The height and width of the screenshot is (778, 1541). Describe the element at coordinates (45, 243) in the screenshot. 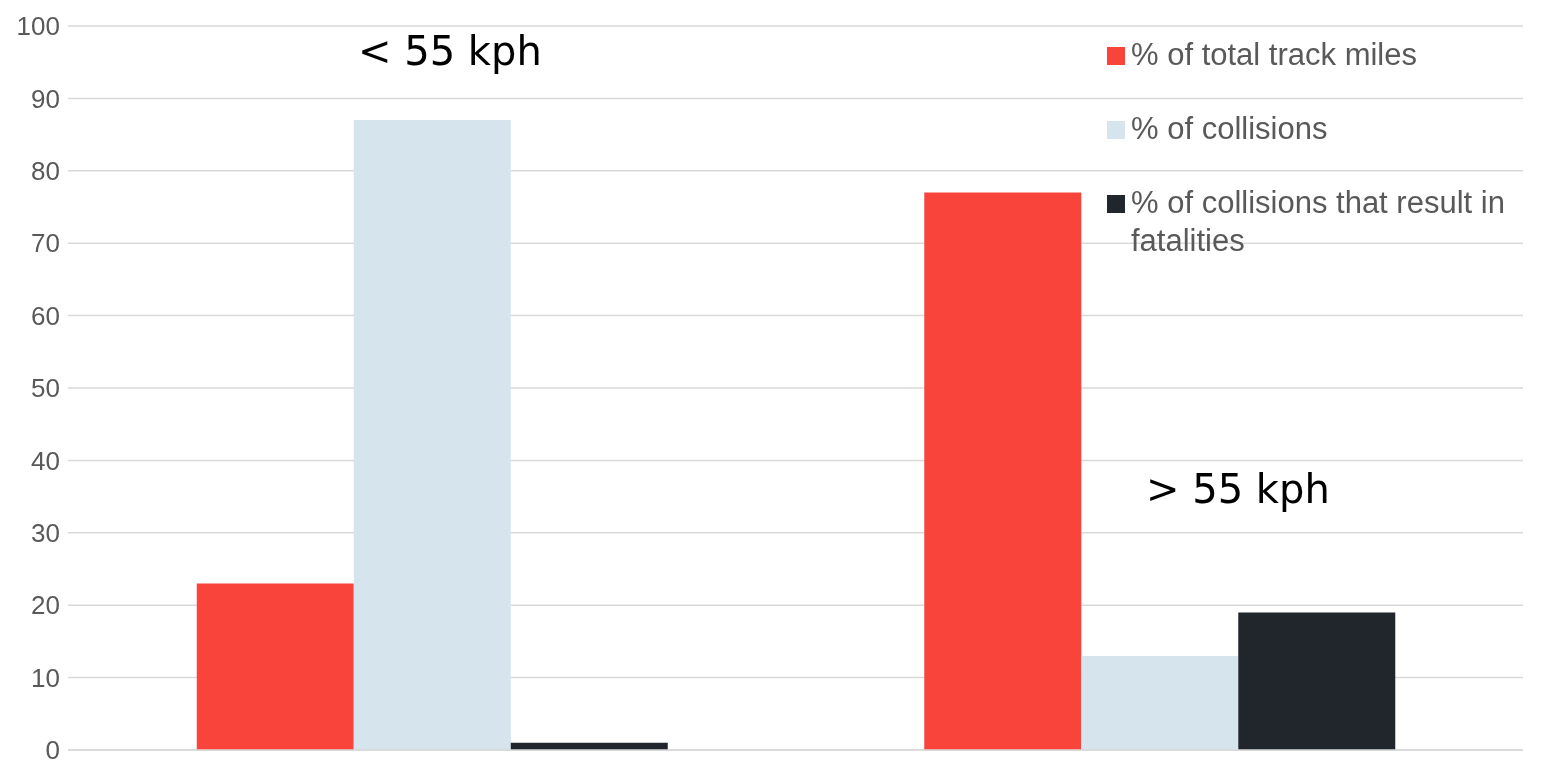

I see `y-tick-label: 70` at that location.